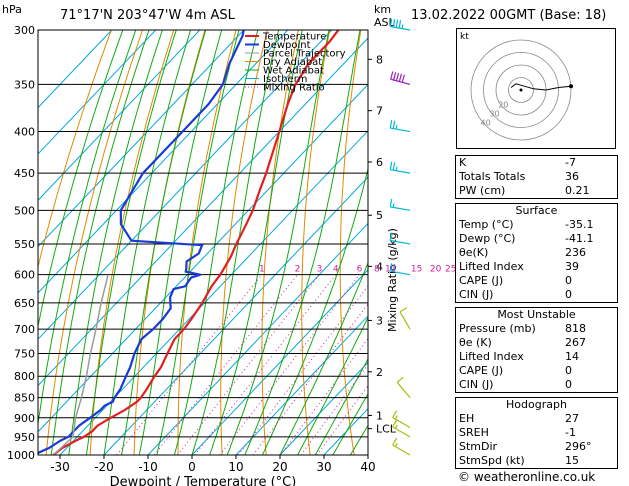  What do you see at coordinates (148, 467) in the screenshot?
I see `x-tick-label: -10` at bounding box center [148, 467].